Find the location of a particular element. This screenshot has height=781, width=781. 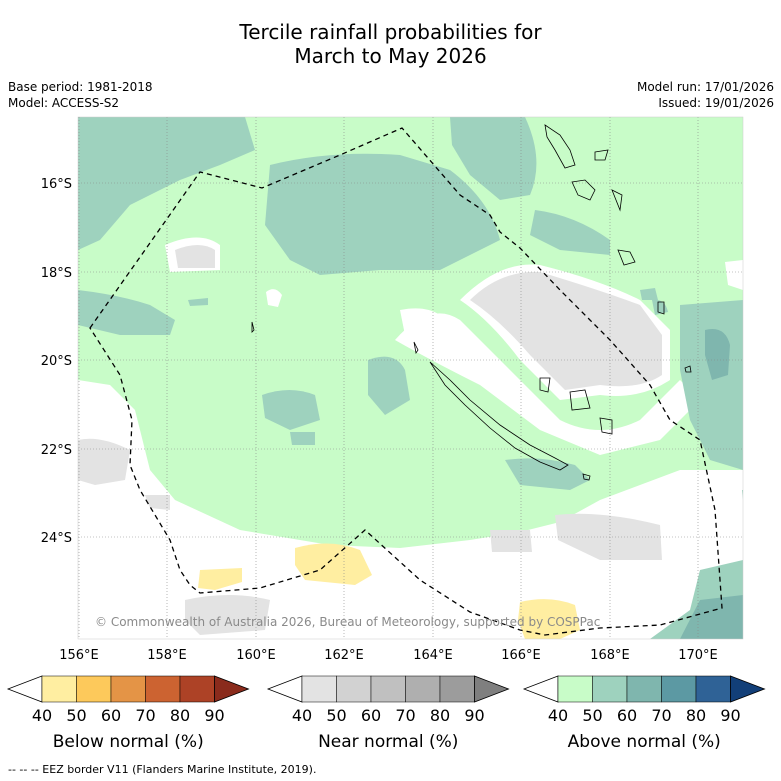

new-caledonia-outline is located at coordinates (499, 416).